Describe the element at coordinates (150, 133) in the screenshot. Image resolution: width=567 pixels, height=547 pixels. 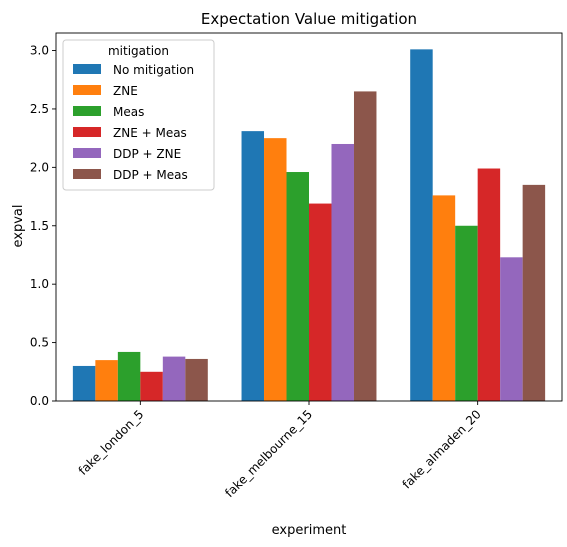
I see `legend-entry: ZNE + Meas` at that location.